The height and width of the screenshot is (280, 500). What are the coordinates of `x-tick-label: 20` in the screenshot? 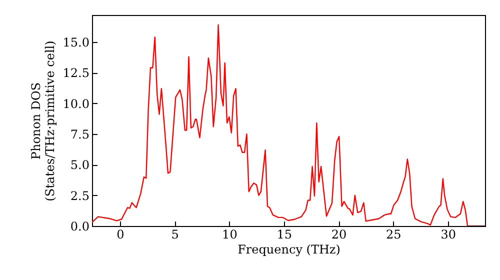 It's located at (339, 235).